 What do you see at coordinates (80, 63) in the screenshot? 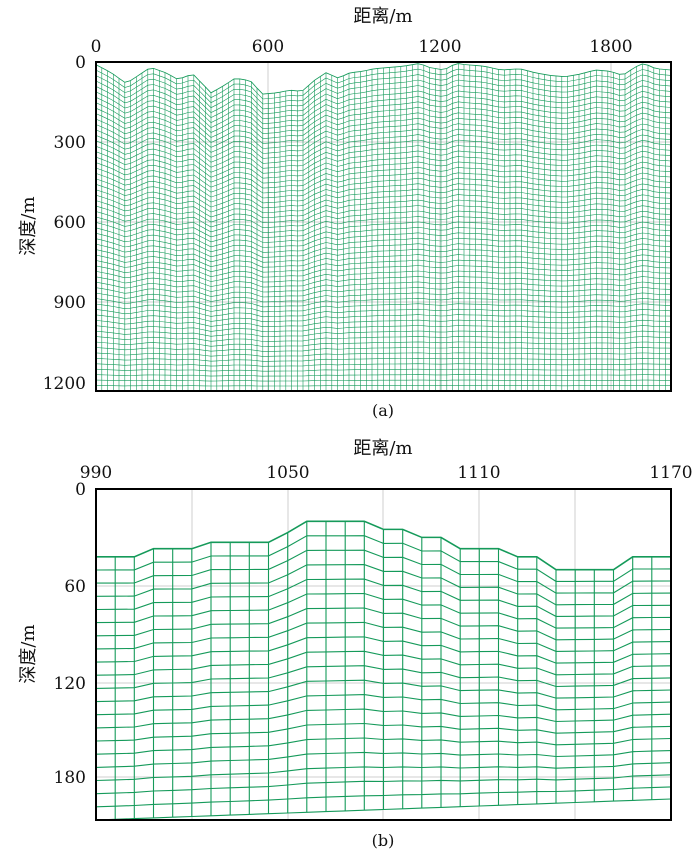
I see `panel-a-y-tick-label: 0` at bounding box center [80, 63].